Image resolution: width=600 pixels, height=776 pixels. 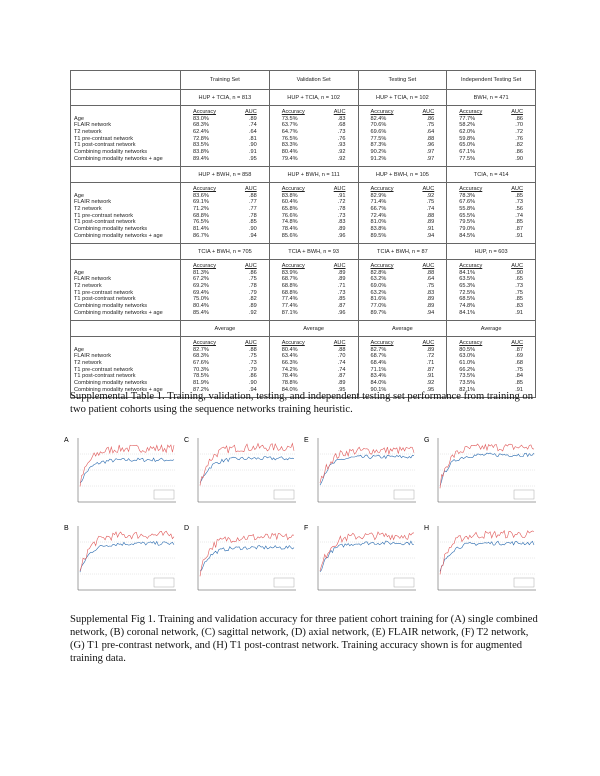 I want to click on value-row: 82.4% .86, so click(x=403, y=119).